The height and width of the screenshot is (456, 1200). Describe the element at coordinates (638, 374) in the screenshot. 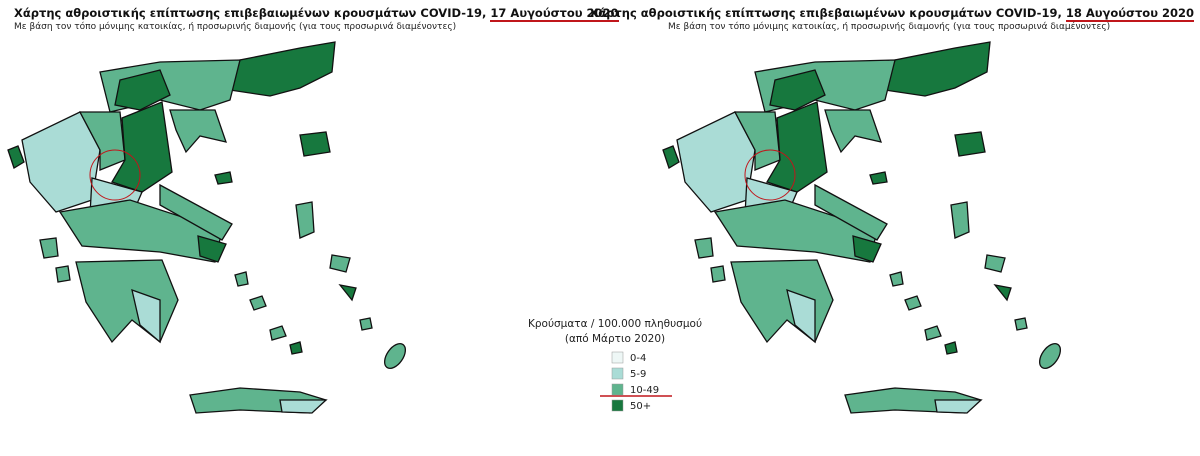

I see `legend-label: 5-9` at that location.